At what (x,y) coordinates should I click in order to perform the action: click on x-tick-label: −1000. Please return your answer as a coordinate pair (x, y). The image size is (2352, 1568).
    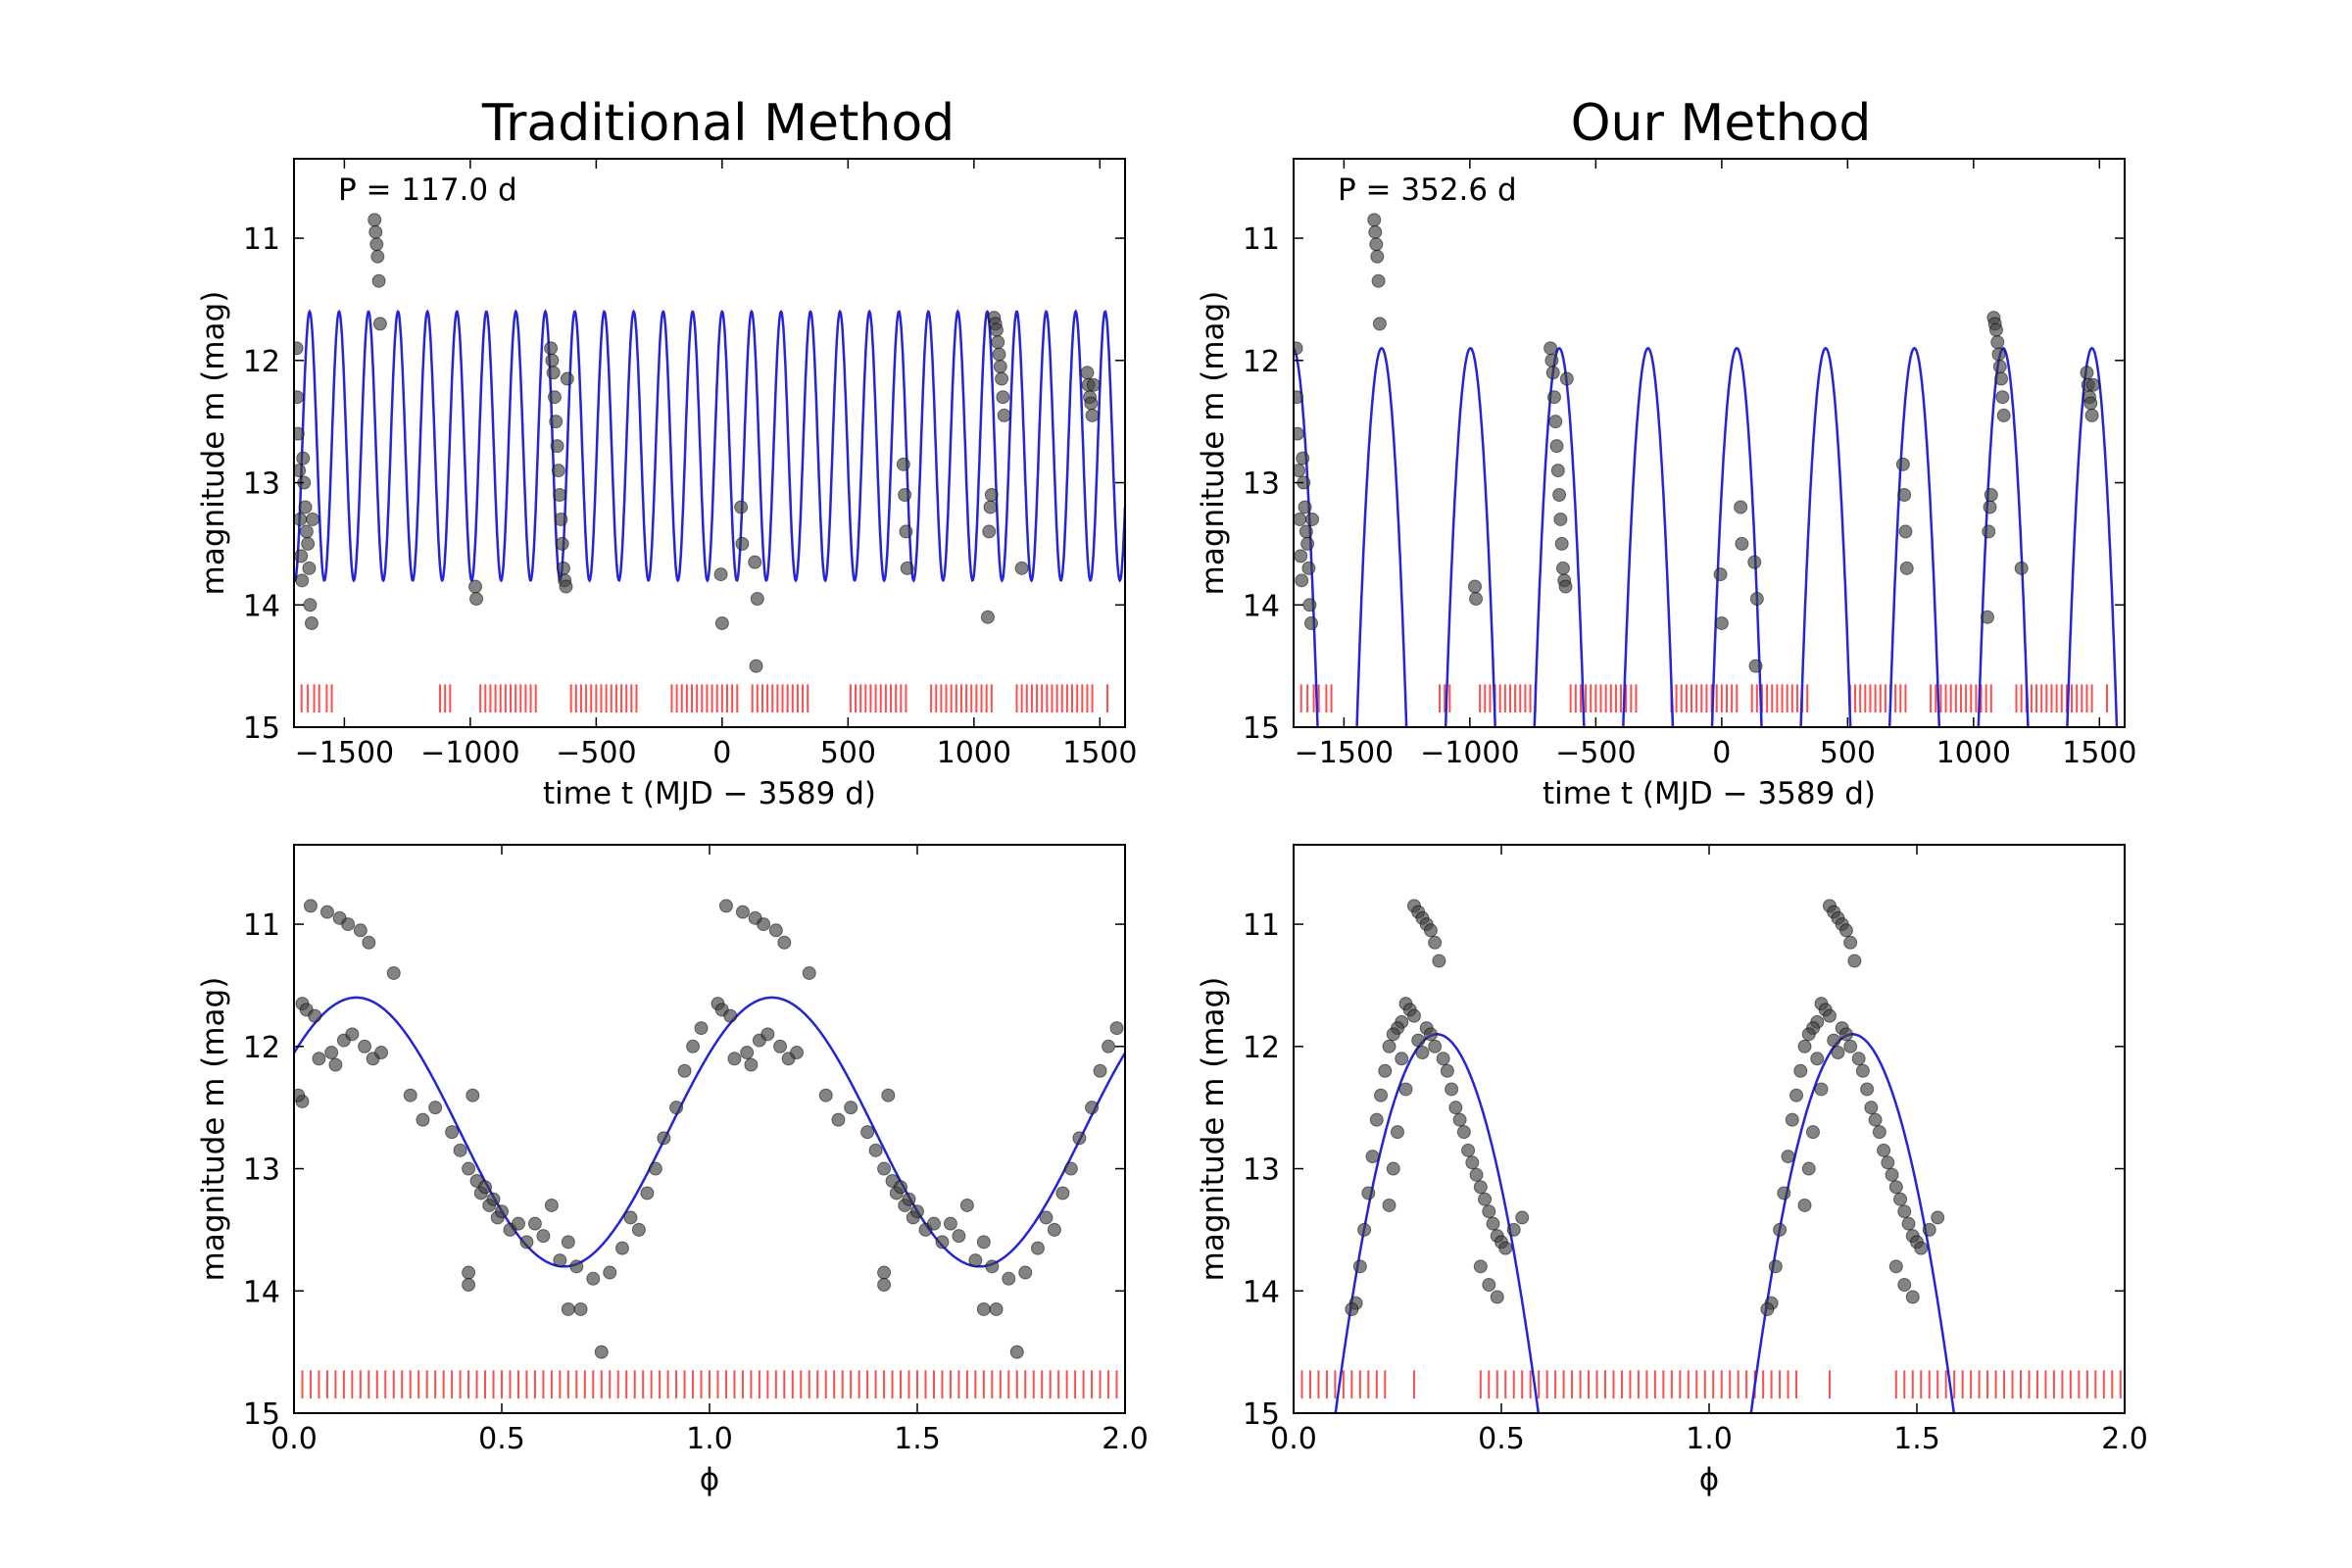
    Looking at the image, I should click on (1469, 753).